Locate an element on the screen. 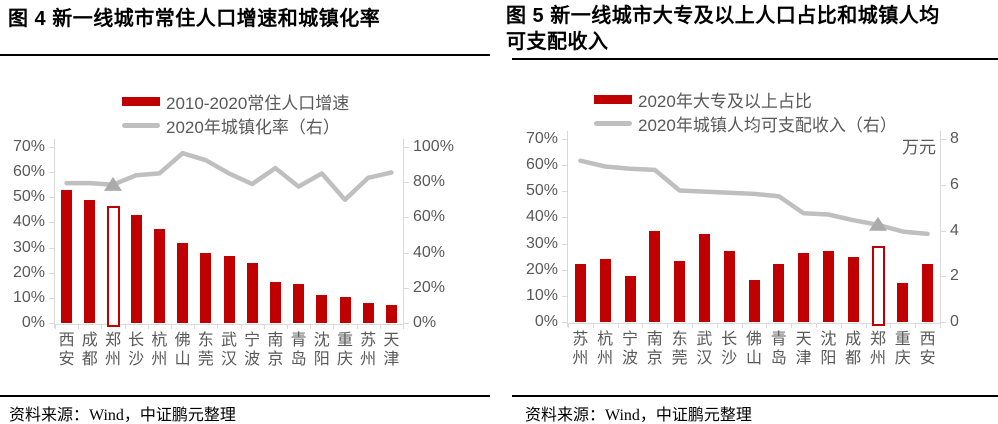 This screenshot has width=998, height=424. x-category-label: 东 莞 is located at coordinates (679, 349).